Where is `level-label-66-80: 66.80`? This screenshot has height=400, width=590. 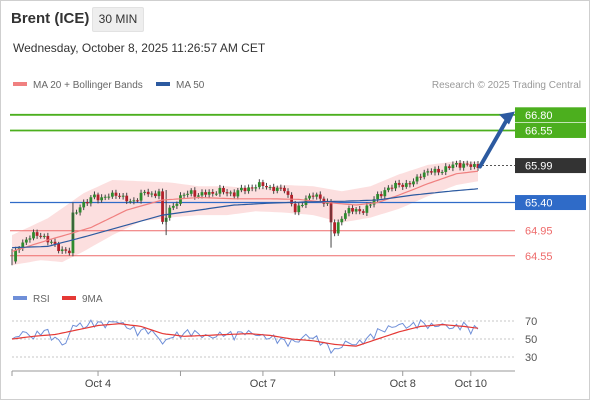 level-label-66-80: 66.80 is located at coordinates (539, 116).